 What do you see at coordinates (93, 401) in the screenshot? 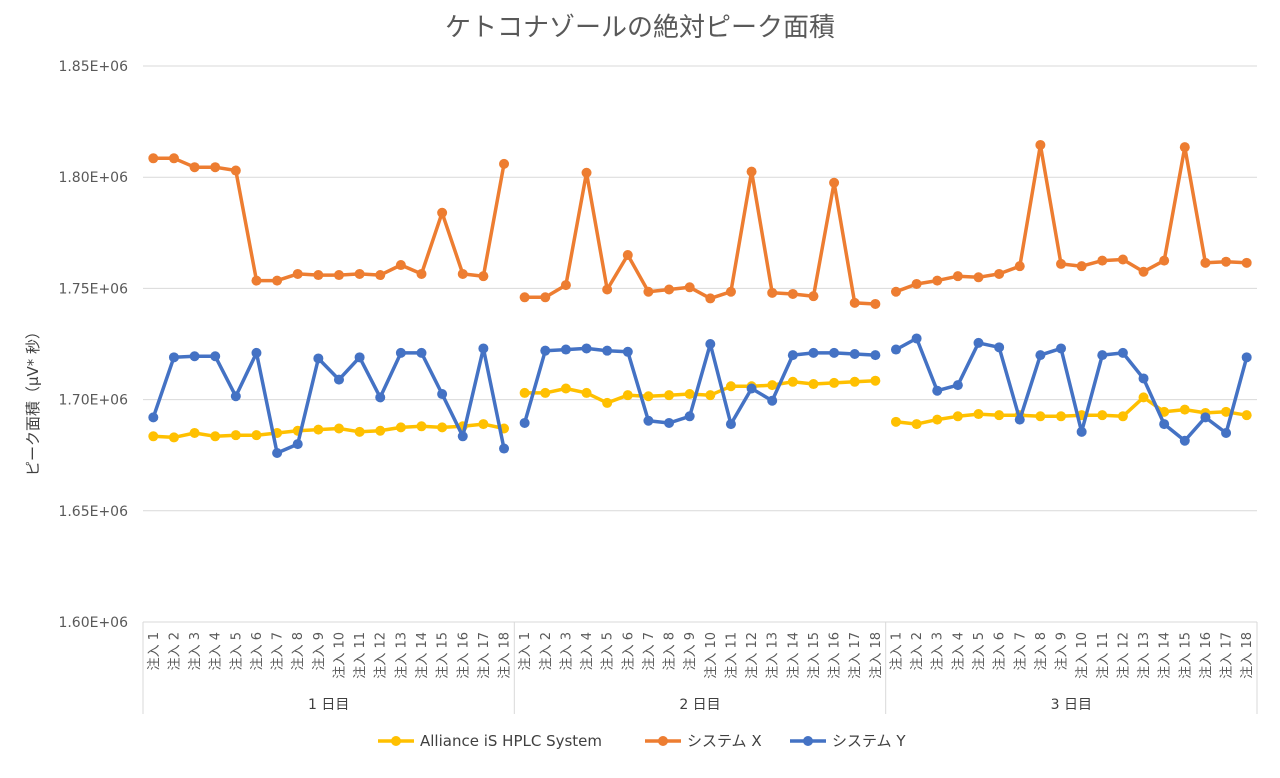
I see `y-tick-label: 1.70E+06` at bounding box center [93, 401].